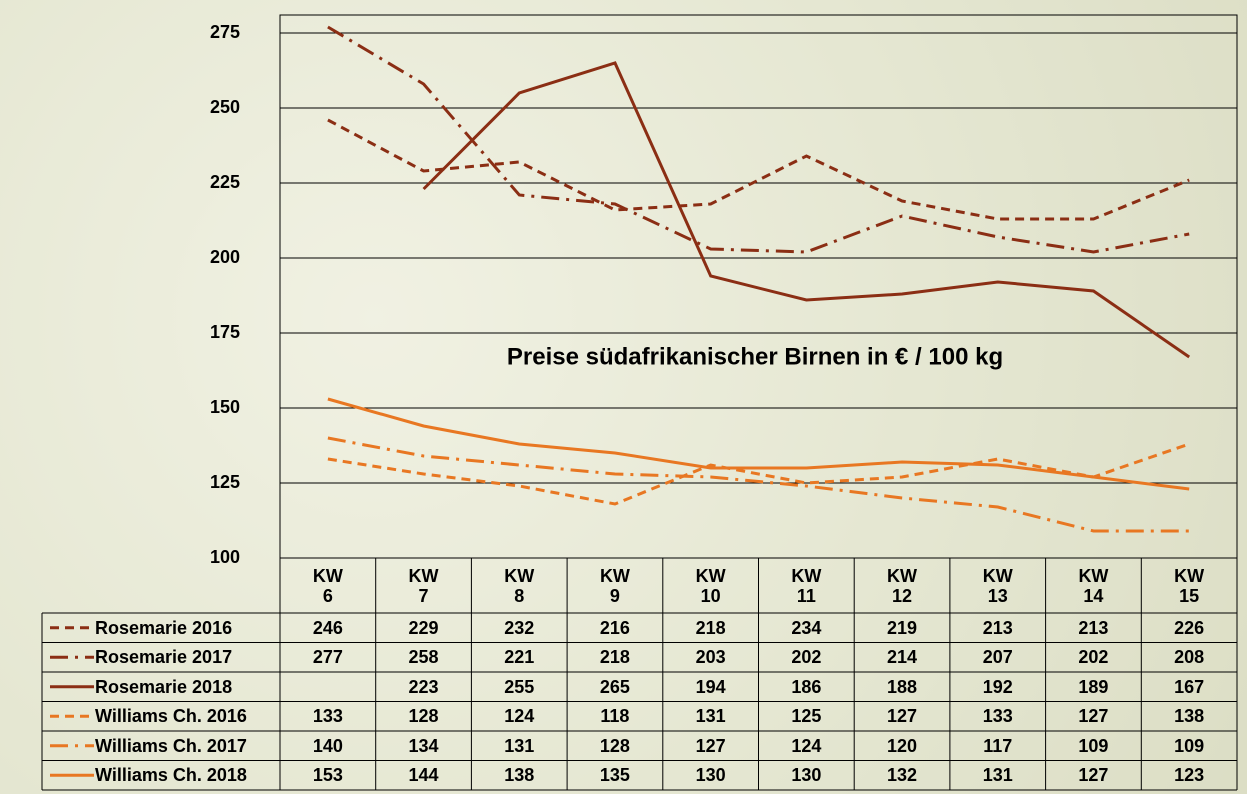 Image resolution: width=1247 pixels, height=794 pixels. Describe the element at coordinates (1189, 775) in the screenshot. I see `table-value: 123` at that location.